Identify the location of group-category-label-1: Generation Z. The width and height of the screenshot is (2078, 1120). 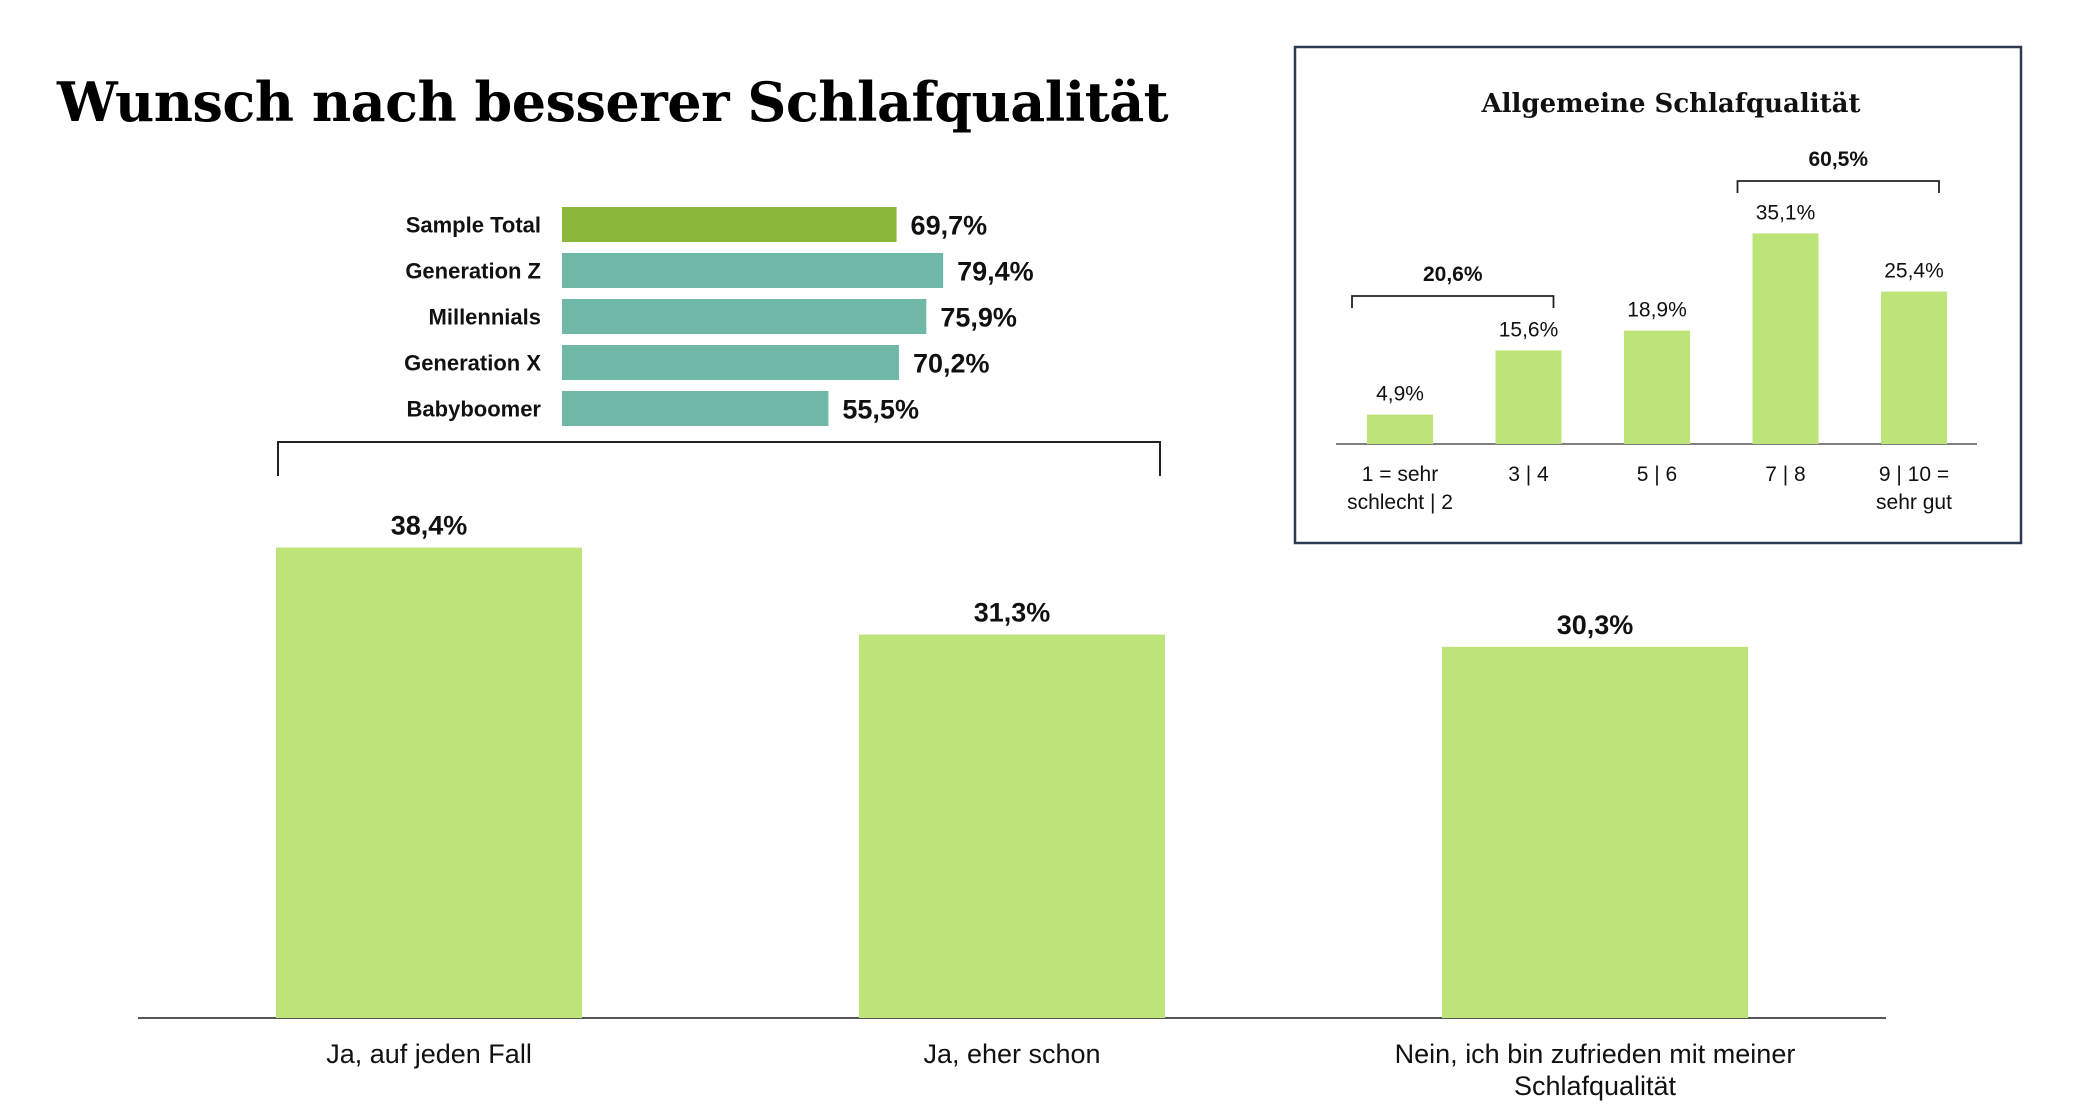
(473, 271).